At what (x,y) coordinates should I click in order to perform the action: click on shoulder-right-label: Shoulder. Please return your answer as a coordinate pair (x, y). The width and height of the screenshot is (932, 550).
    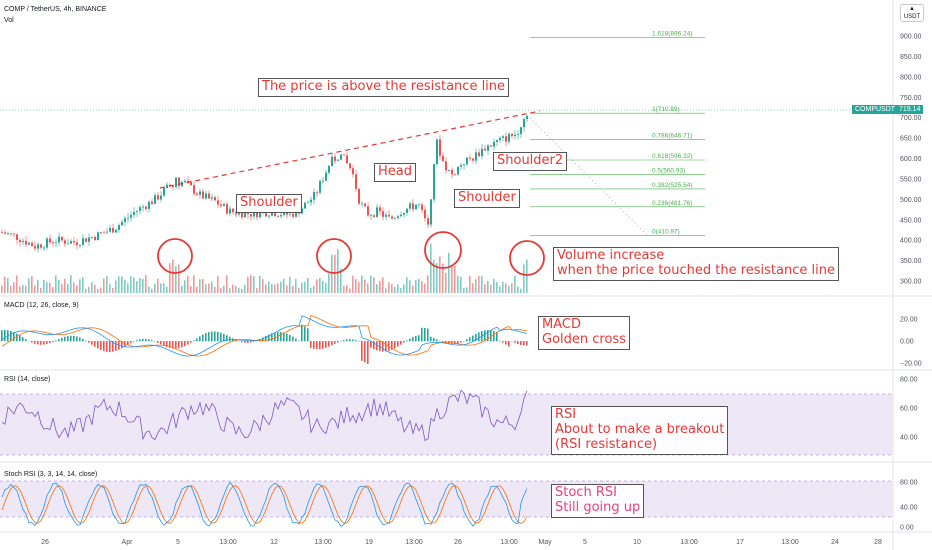
    Looking at the image, I should click on (487, 198).